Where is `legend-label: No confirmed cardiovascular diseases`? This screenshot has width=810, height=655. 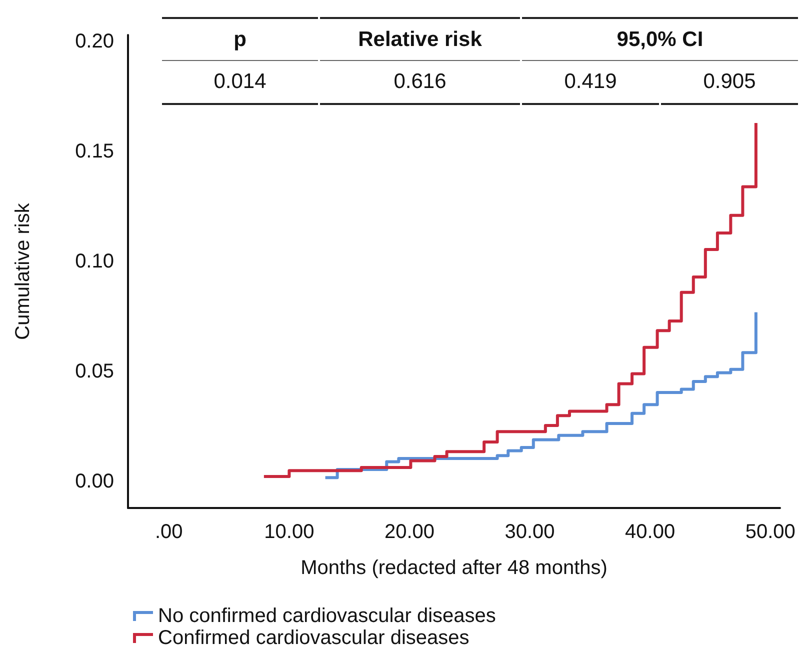
legend-label: No confirmed cardiovascular diseases is located at coordinates (327, 616).